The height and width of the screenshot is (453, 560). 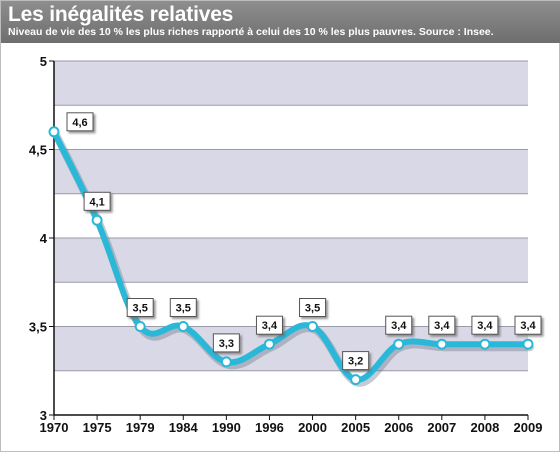 What do you see at coordinates (226, 427) in the screenshot?
I see `x-tick-label-4: 1990` at bounding box center [226, 427].